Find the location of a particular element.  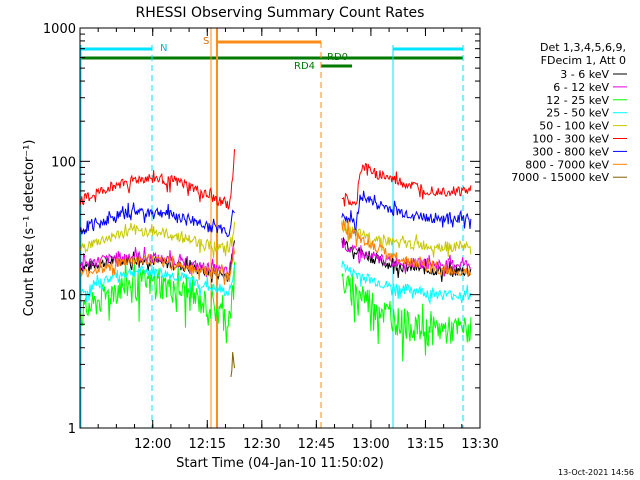

x-tick-label: 12:30 is located at coordinates (261, 444).